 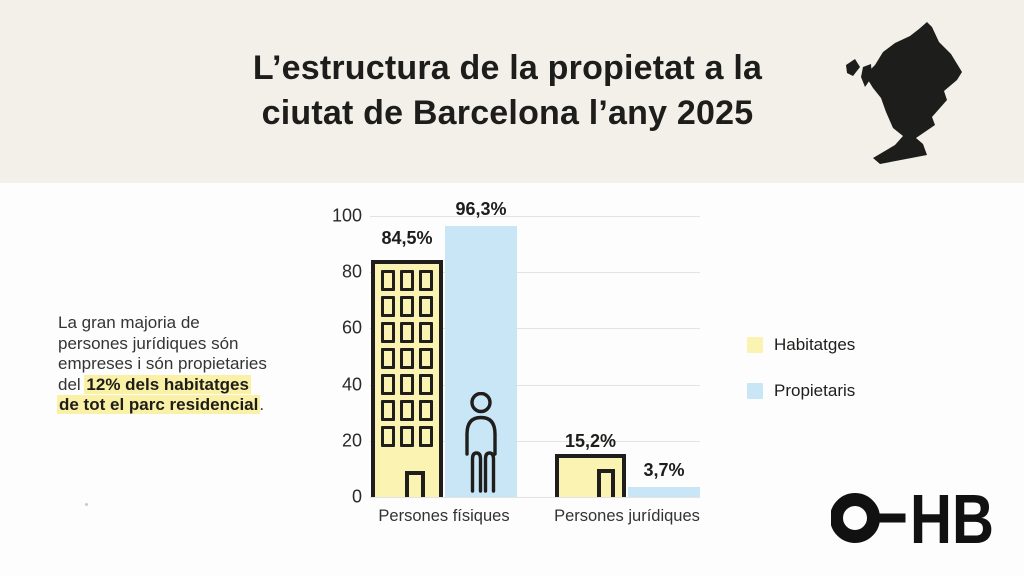 What do you see at coordinates (351, 440) in the screenshot?
I see `y-axis-tick-label: 20` at bounding box center [351, 440].